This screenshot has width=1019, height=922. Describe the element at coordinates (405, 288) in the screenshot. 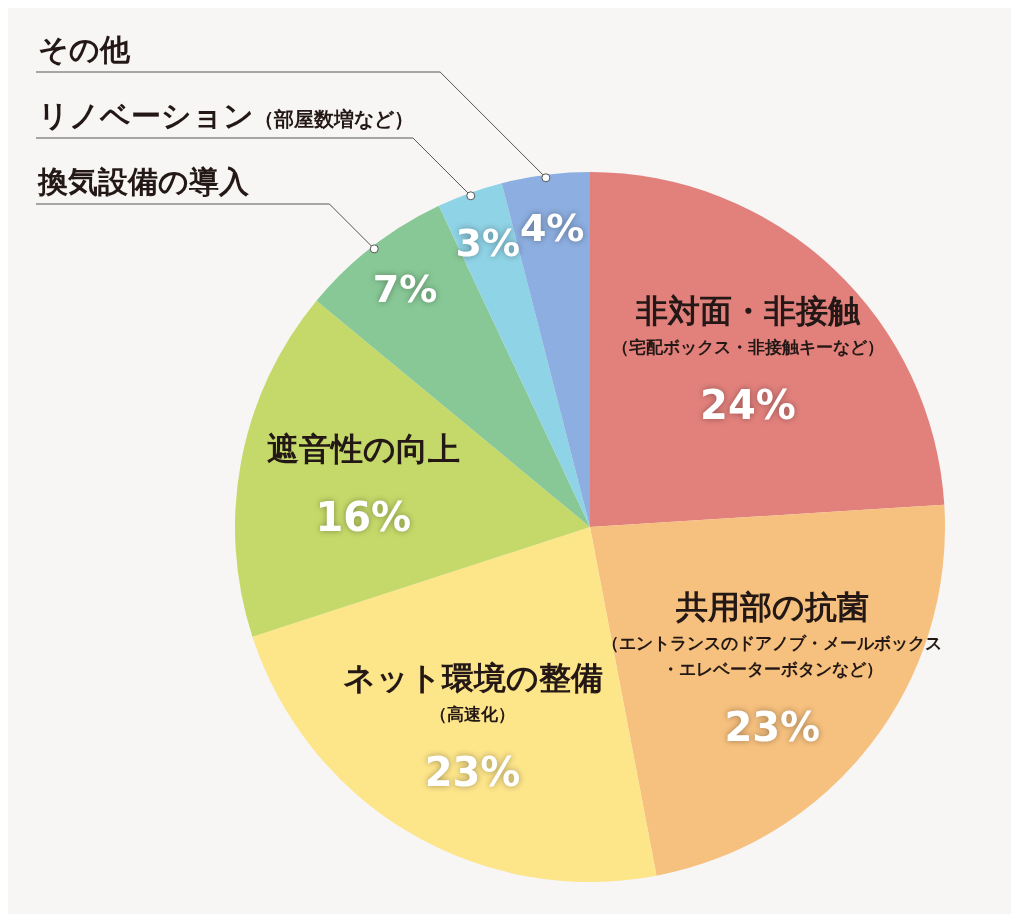

I see `data-label: 7%` at that location.